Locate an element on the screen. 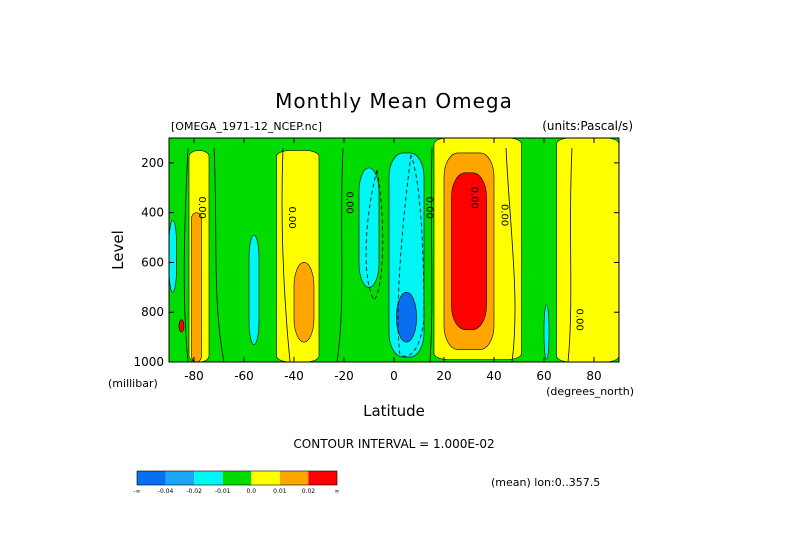  colorbar-label: 0.0 is located at coordinates (252, 491).